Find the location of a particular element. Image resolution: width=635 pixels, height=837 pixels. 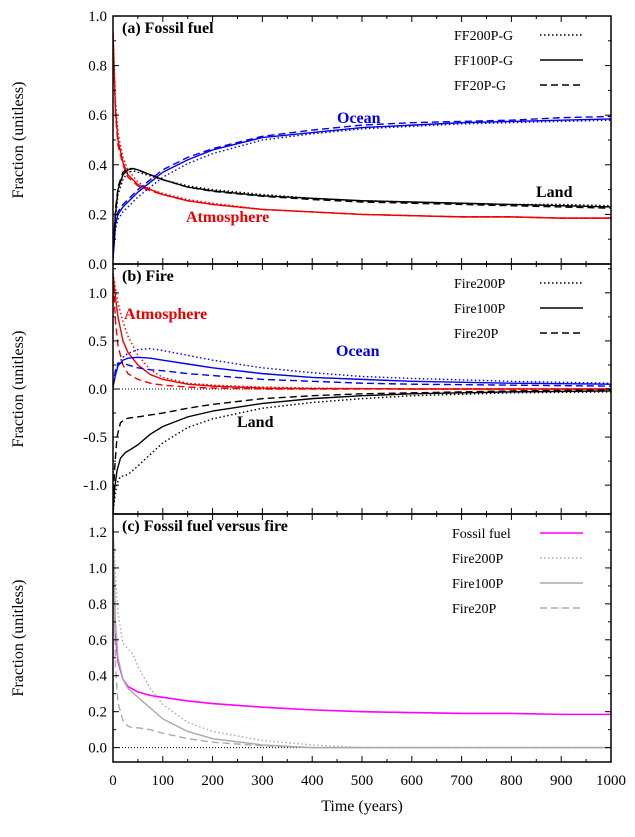

series-line-ocean-ff20p-g is located at coordinates (362, 187).